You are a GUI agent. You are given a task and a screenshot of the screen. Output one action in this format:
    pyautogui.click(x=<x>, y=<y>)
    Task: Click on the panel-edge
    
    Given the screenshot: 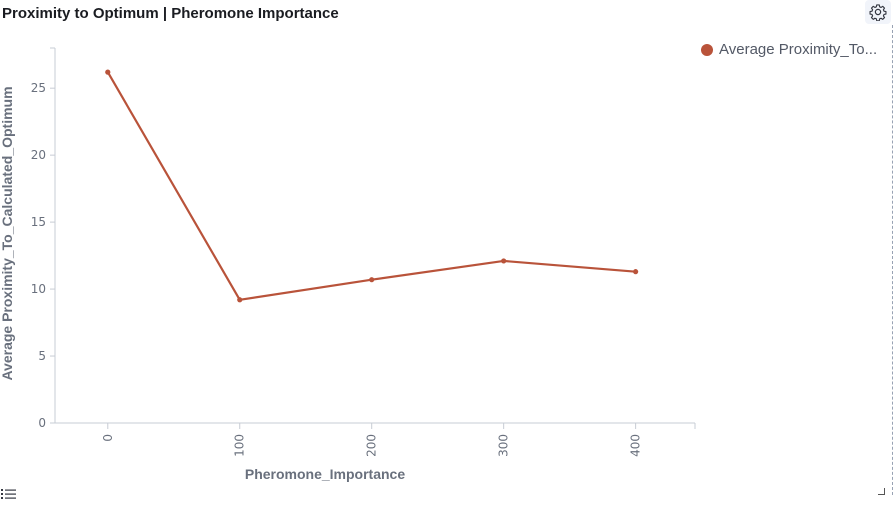 What is the action you would take?
    pyautogui.click(x=892, y=260)
    